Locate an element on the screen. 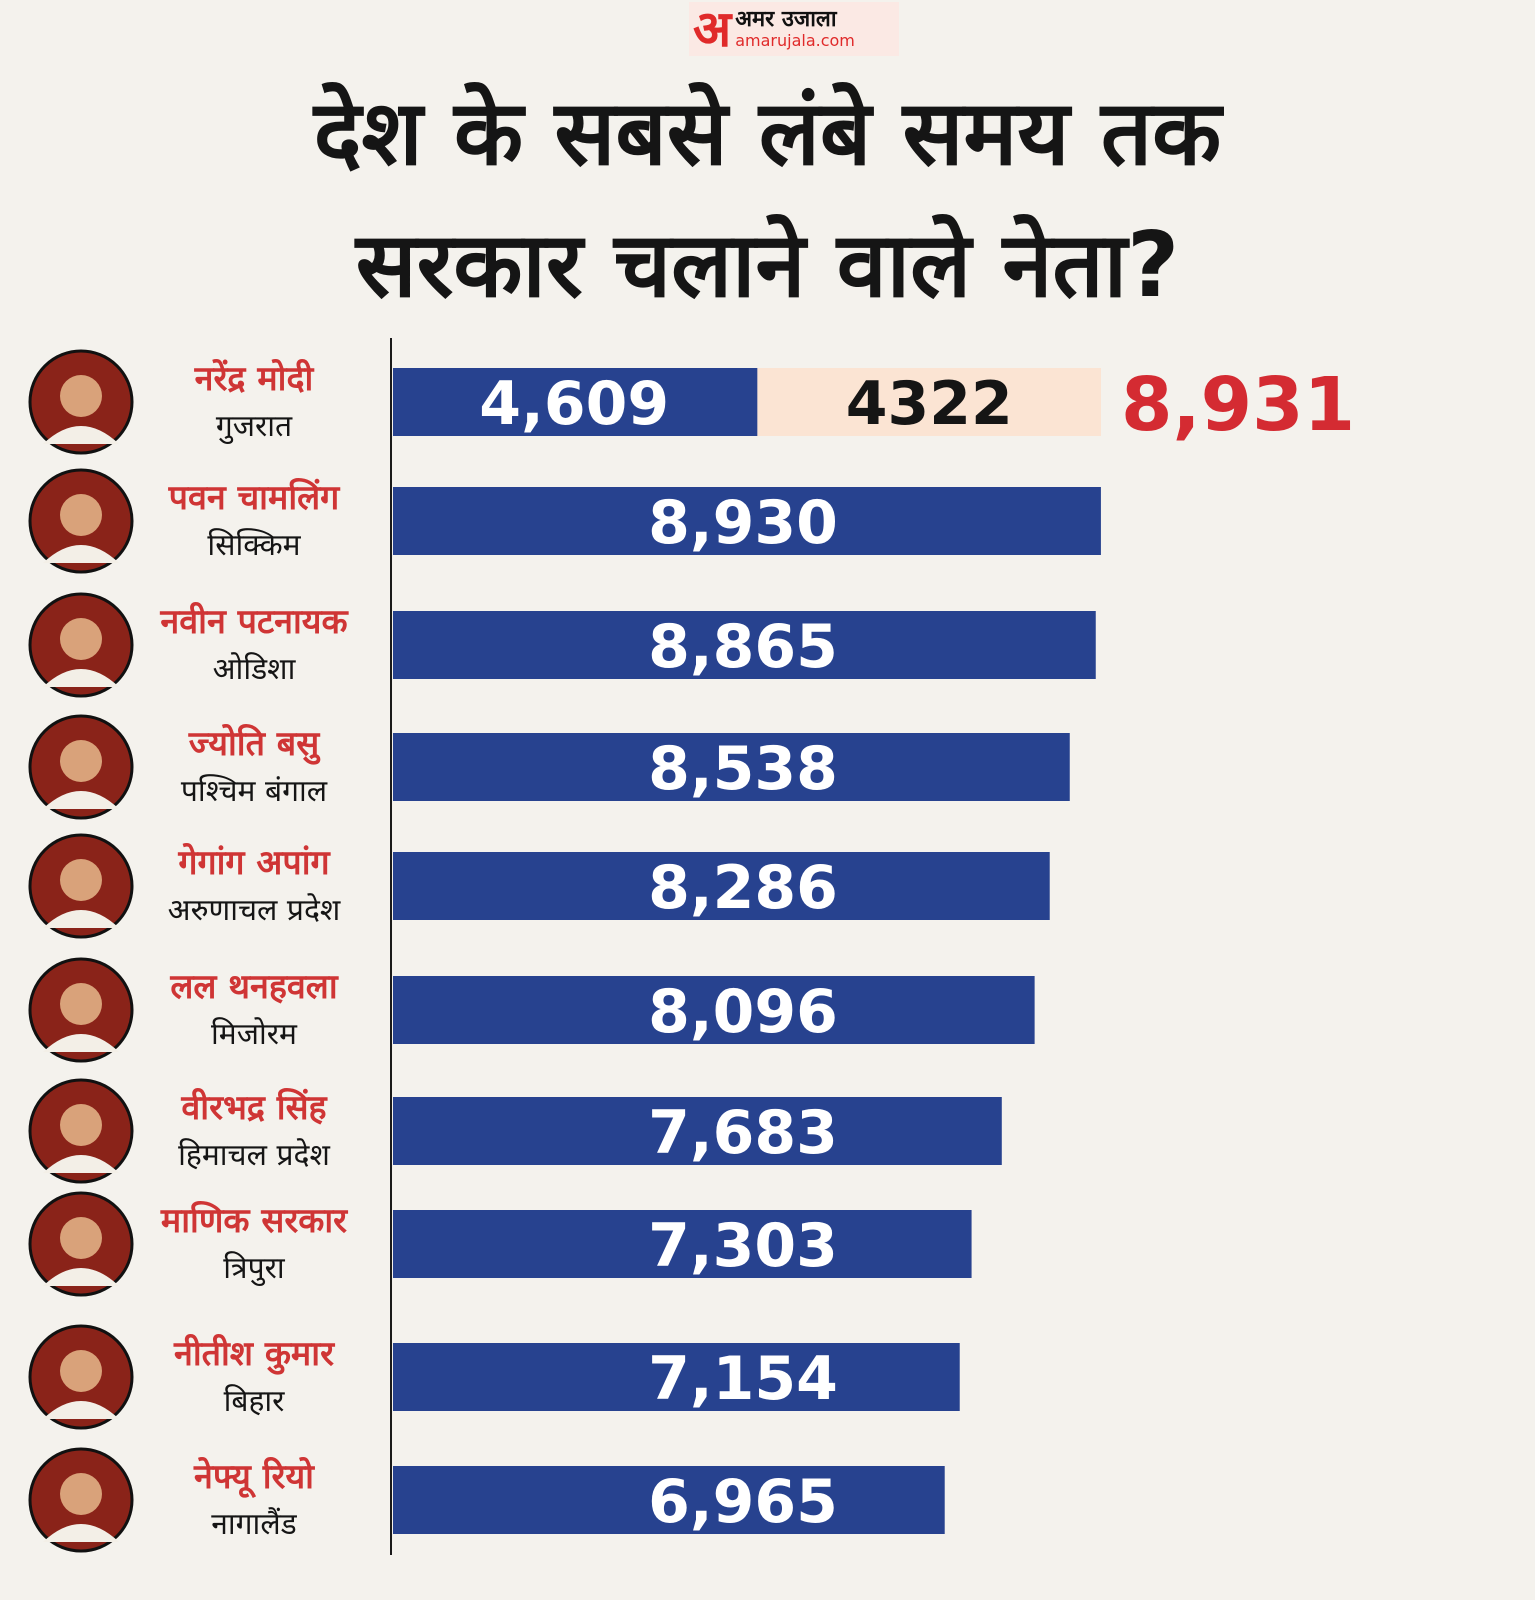  leader-state: ओडिशा is located at coordinates (255, 669).